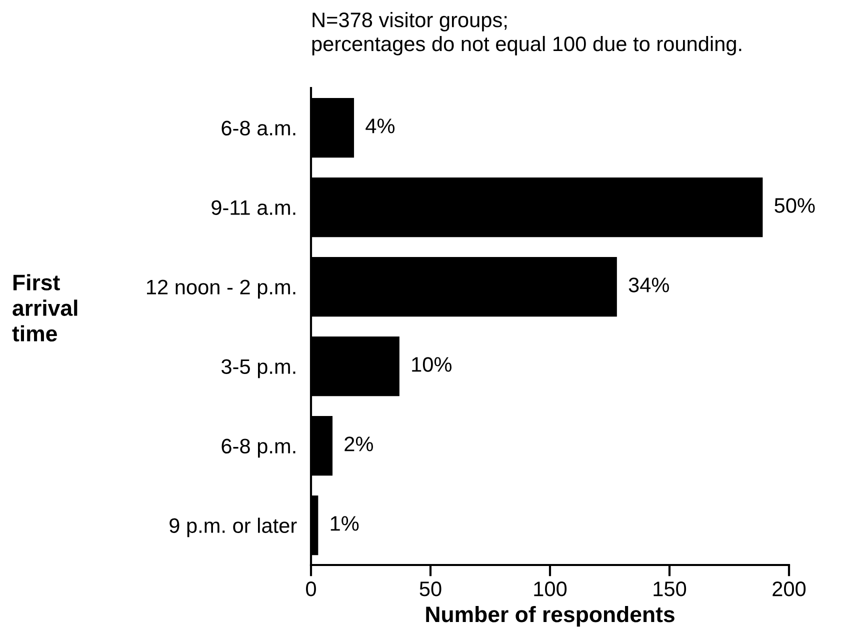 The width and height of the screenshot is (861, 638). I want to click on y-tick-label: 6-8 p.m., so click(259, 448).